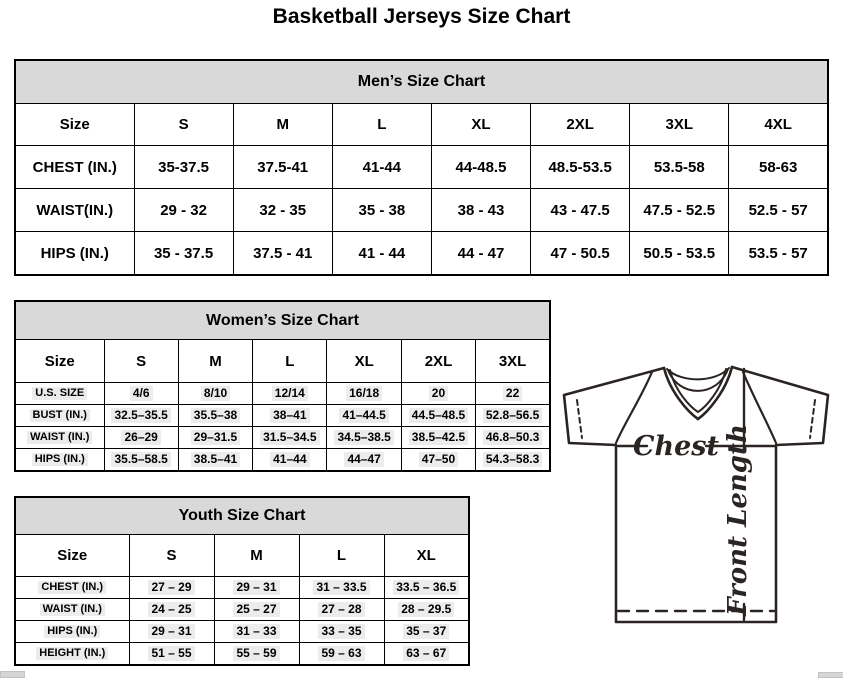 This screenshot has height=679, width=843. Describe the element at coordinates (580, 124) in the screenshot. I see `mens-header-cell: 2XL` at that location.